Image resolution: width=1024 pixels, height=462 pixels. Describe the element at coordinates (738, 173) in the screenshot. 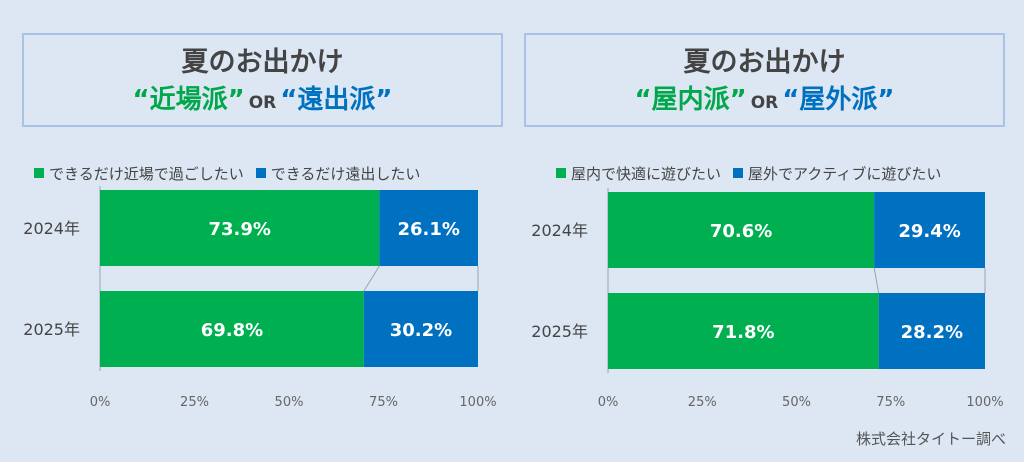

I see `right-legend-swatch-blue` at that location.